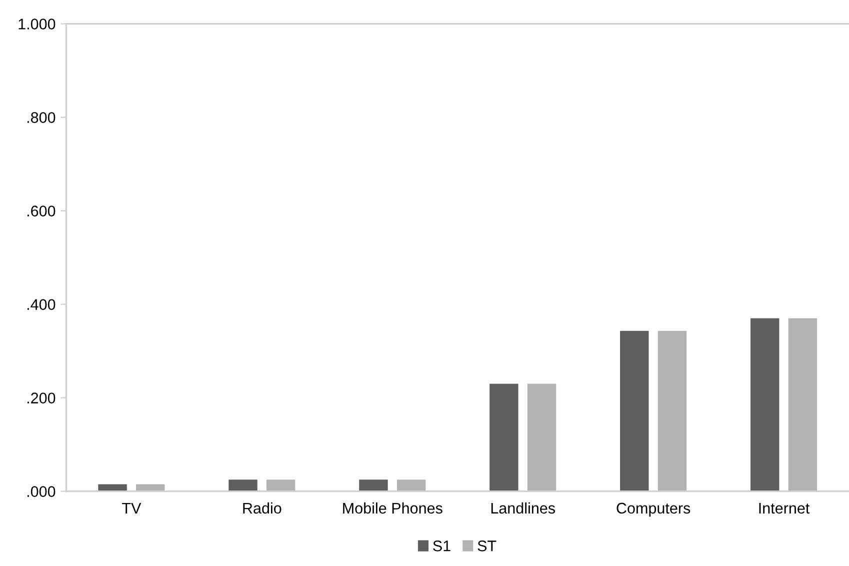  What do you see at coordinates (392, 508) in the screenshot?
I see `x-tick-label: Mobile Phones` at bounding box center [392, 508].